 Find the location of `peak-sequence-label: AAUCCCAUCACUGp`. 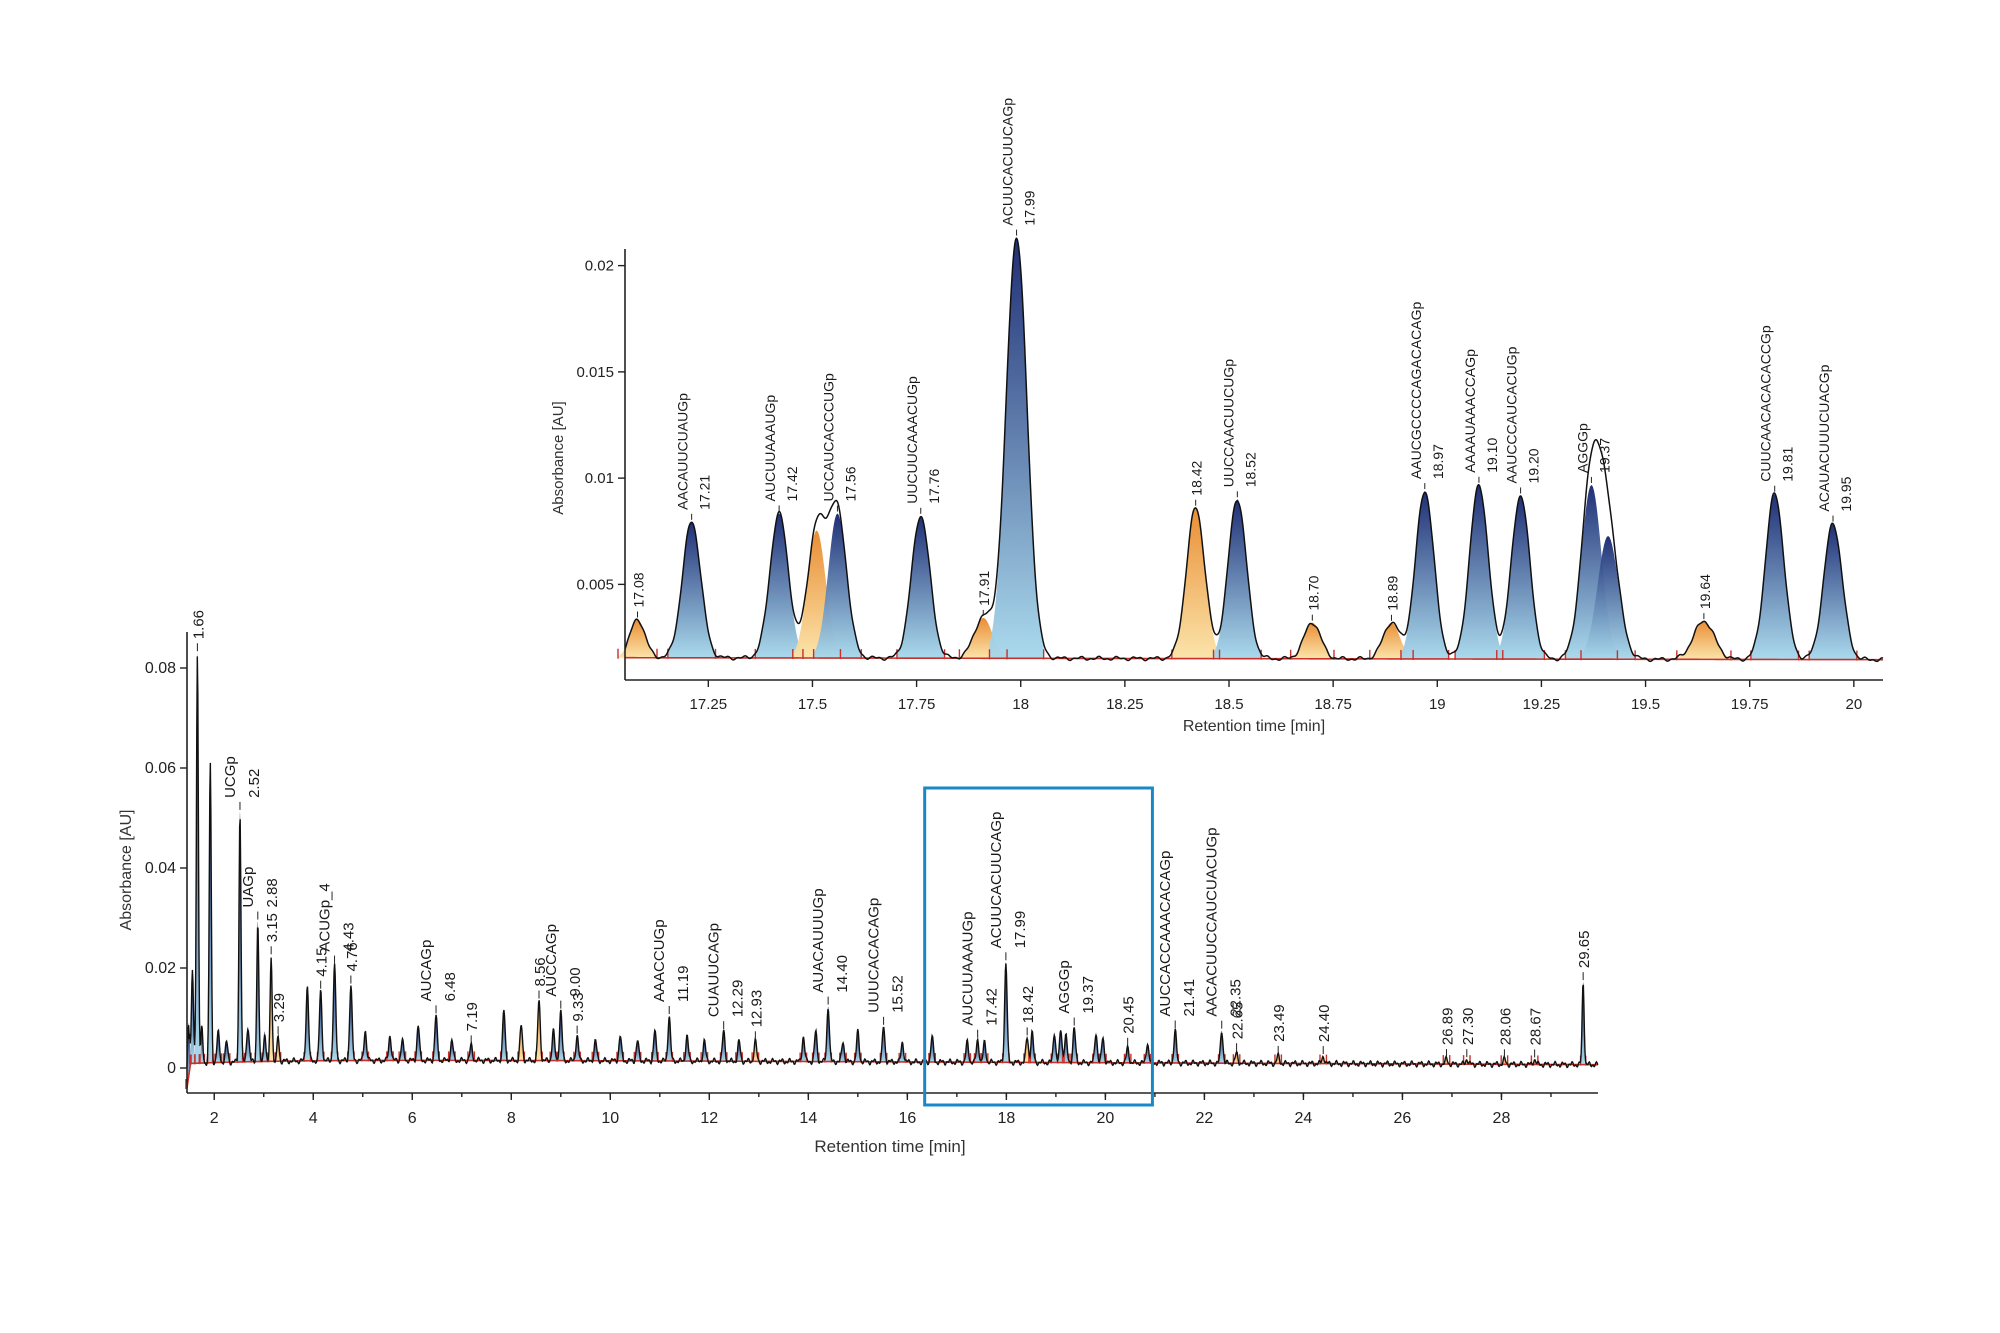

peak-sequence-label: AAUCCCAUCACUGp is located at coordinates (1512, 414).